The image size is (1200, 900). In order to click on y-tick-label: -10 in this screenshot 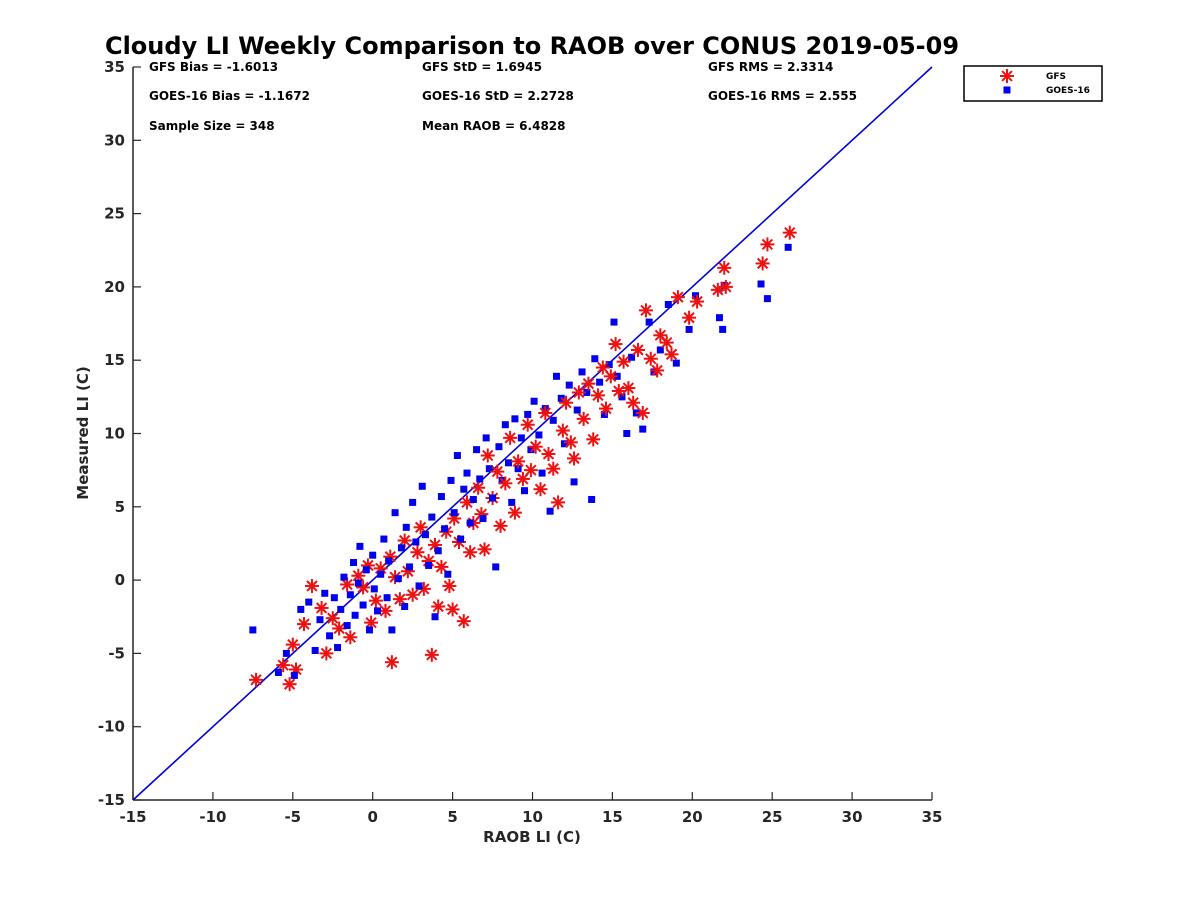, I will do `click(111, 727)`.